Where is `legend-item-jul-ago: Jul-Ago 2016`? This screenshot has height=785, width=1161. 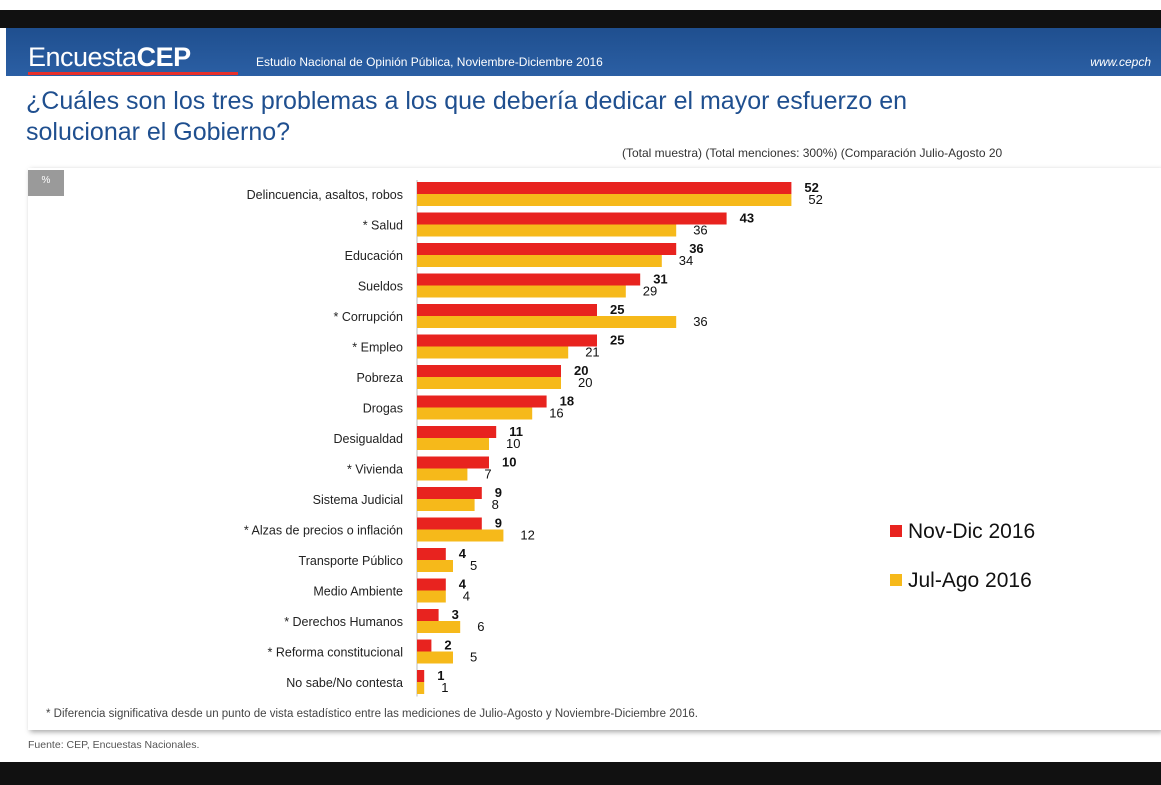 legend-item-jul-ago: Jul-Ago 2016 is located at coordinates (961, 581).